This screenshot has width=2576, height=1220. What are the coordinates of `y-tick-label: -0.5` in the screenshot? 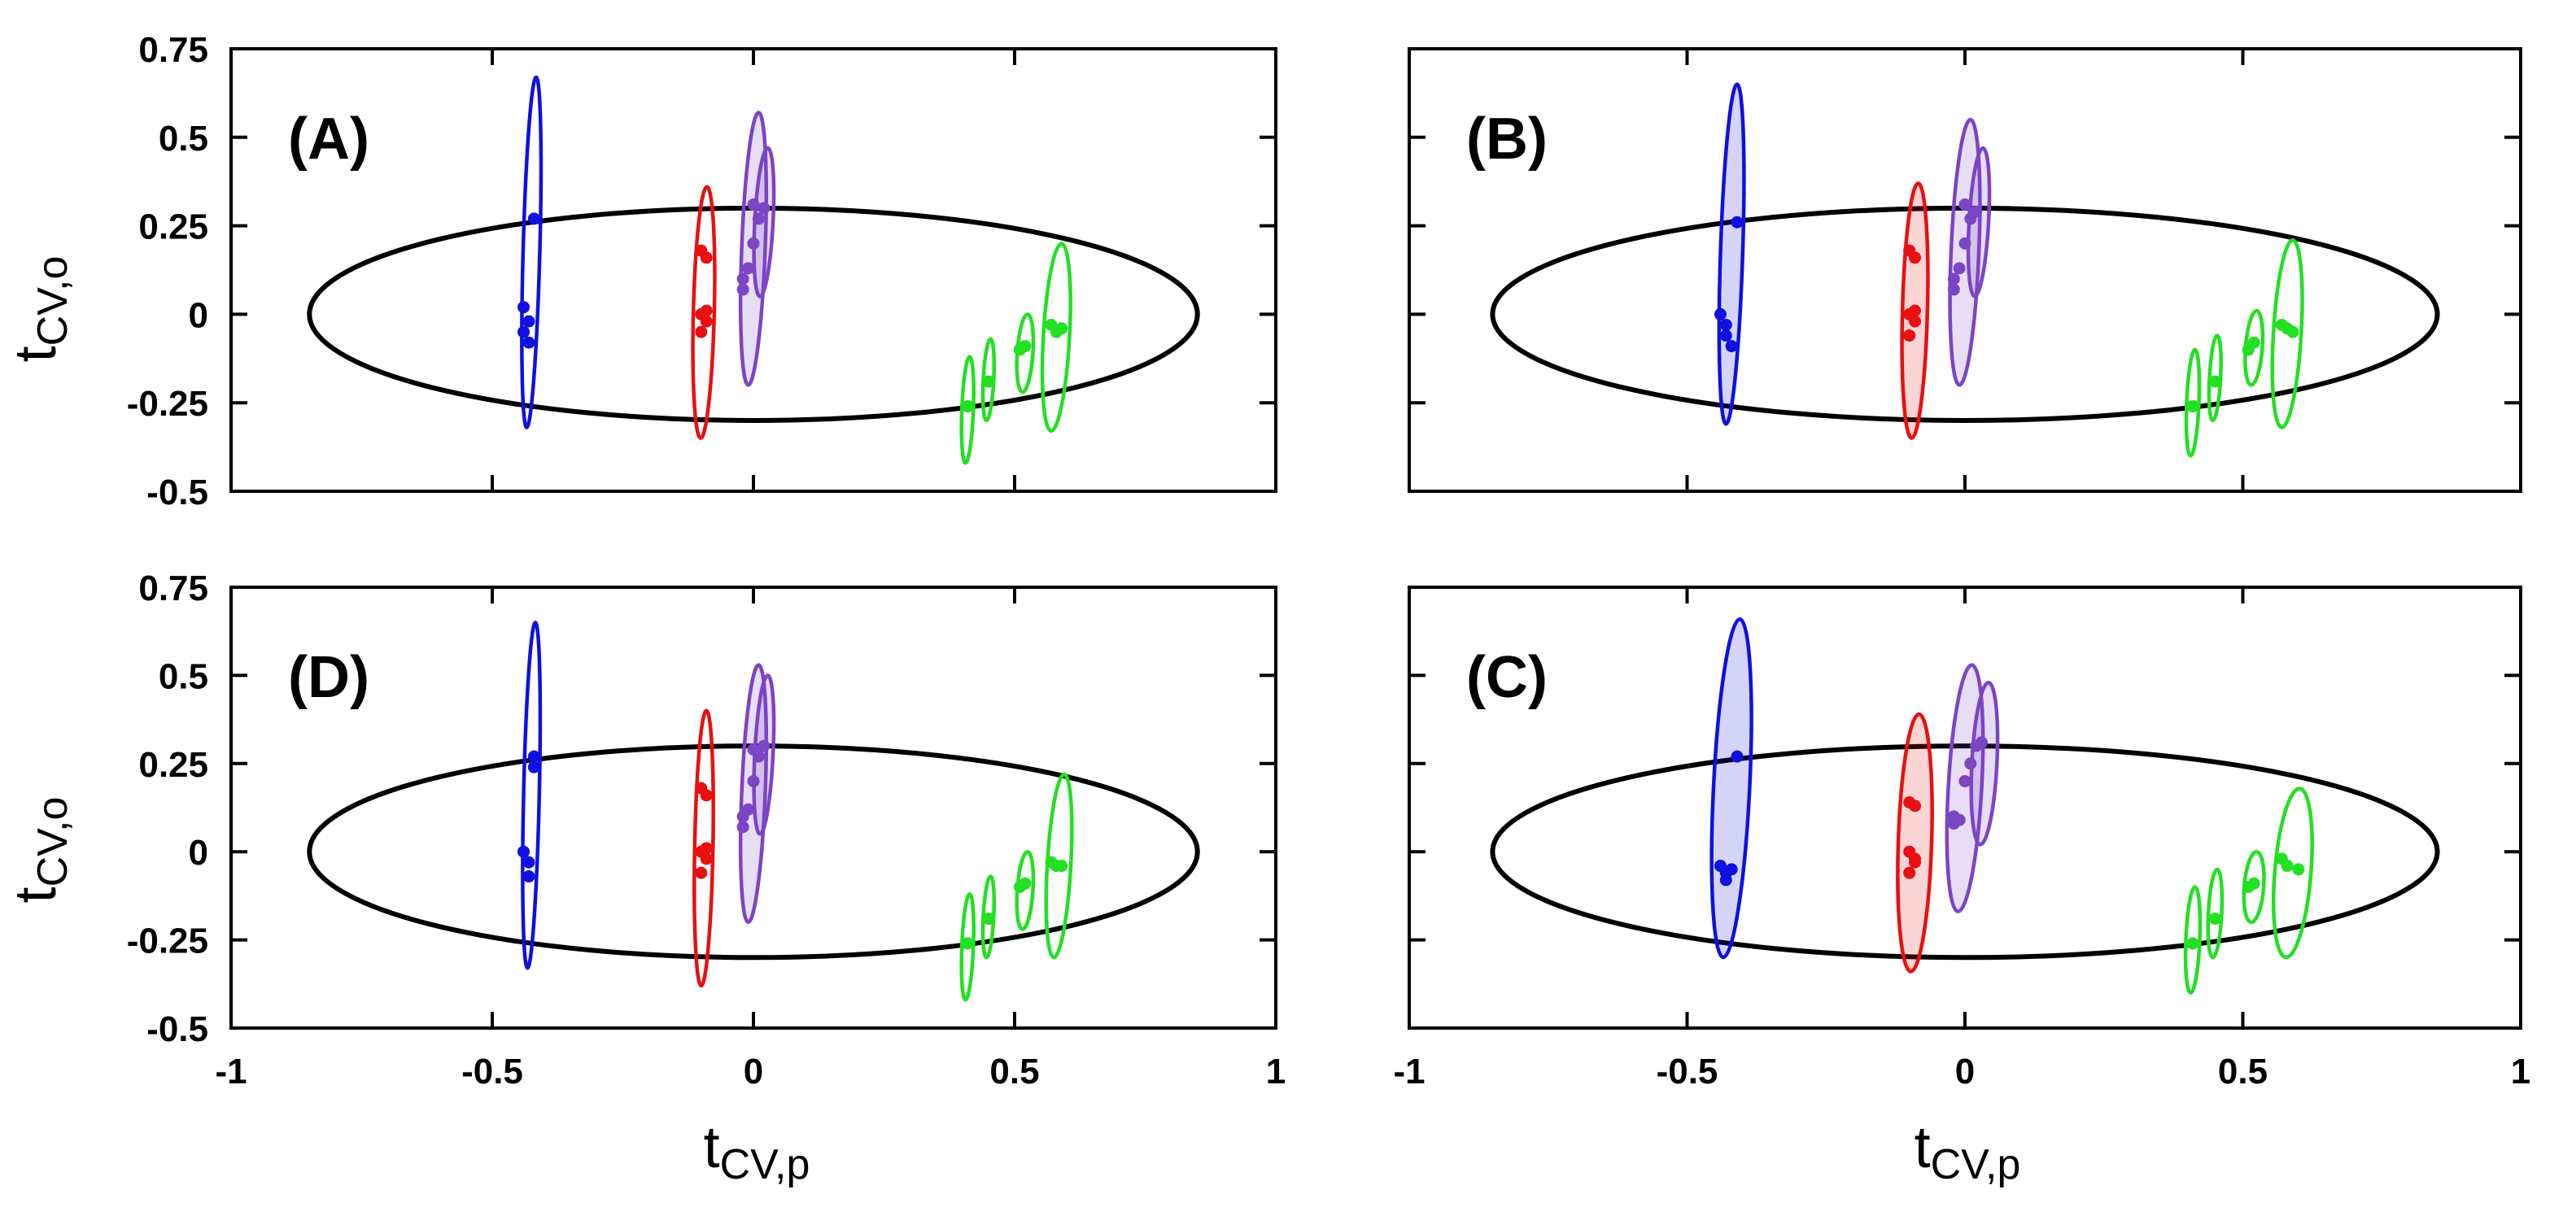 It's located at (177, 493).